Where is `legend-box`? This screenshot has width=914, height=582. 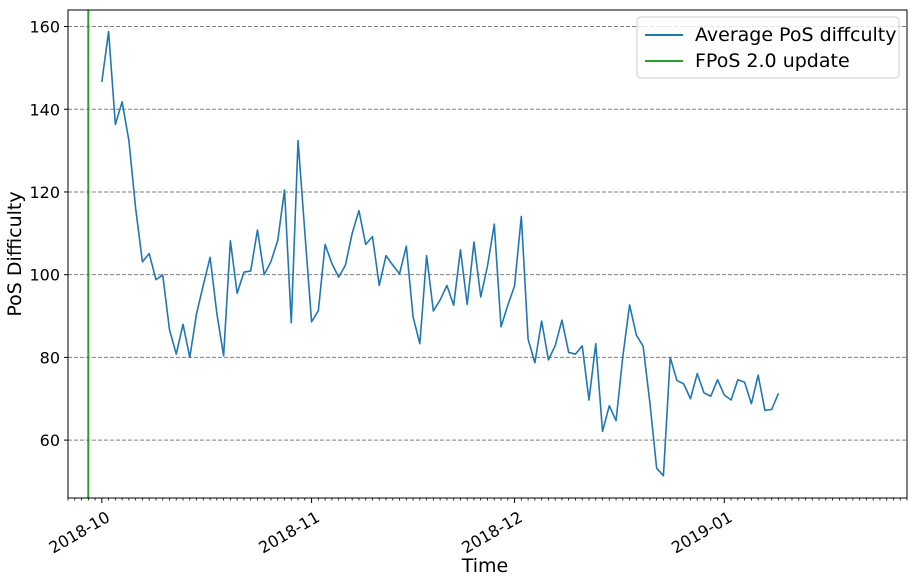
legend-box is located at coordinates (768, 47).